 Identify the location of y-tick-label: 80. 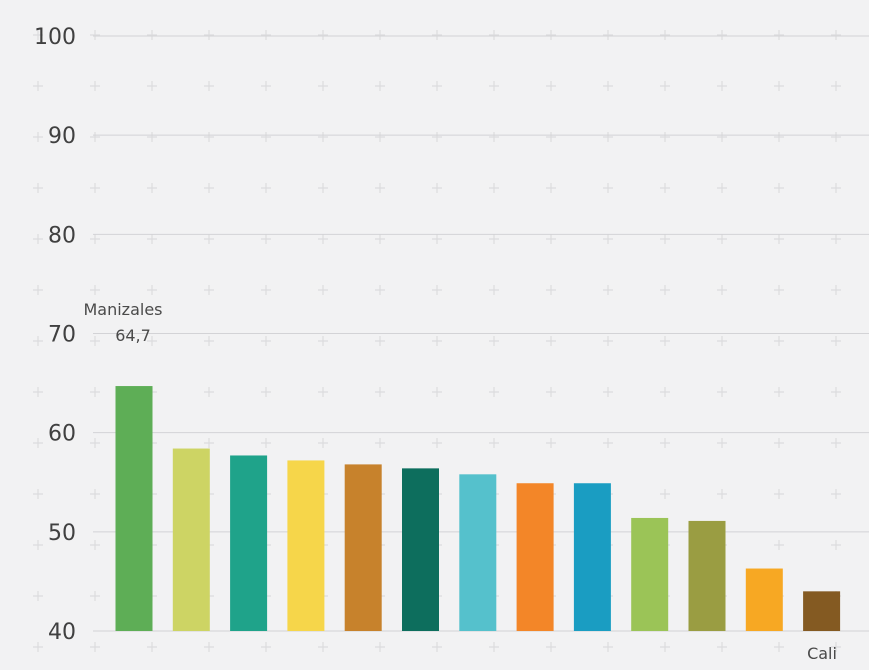
(62, 235).